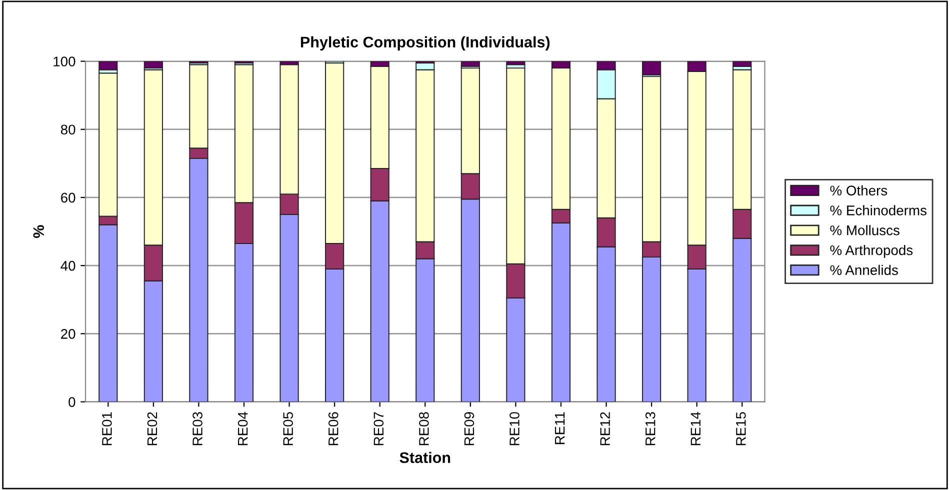 The height and width of the screenshot is (490, 950). Describe the element at coordinates (865, 230) in the screenshot. I see `legend-label: % Molluscs` at that location.